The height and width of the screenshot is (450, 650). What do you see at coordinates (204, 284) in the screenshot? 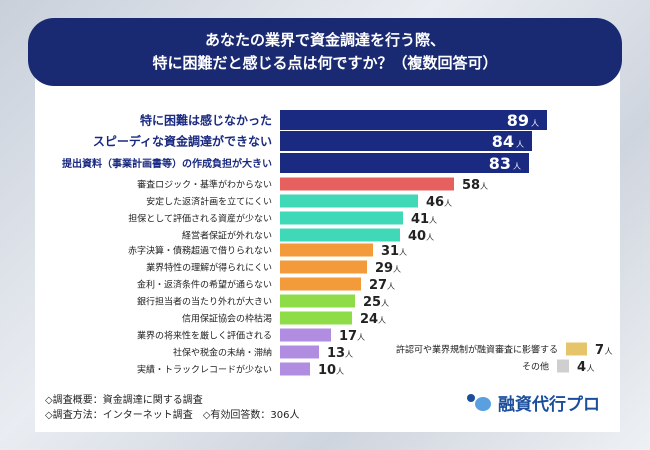
I see `category-label: 金利・返済条件の希望が通らない` at bounding box center [204, 284].